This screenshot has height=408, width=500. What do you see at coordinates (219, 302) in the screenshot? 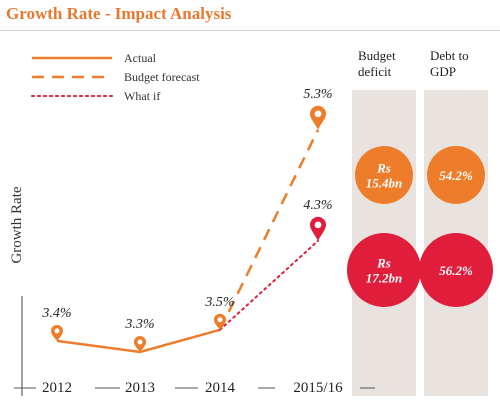
I see `data-label-2014-3-5: 3.5%` at bounding box center [219, 302].